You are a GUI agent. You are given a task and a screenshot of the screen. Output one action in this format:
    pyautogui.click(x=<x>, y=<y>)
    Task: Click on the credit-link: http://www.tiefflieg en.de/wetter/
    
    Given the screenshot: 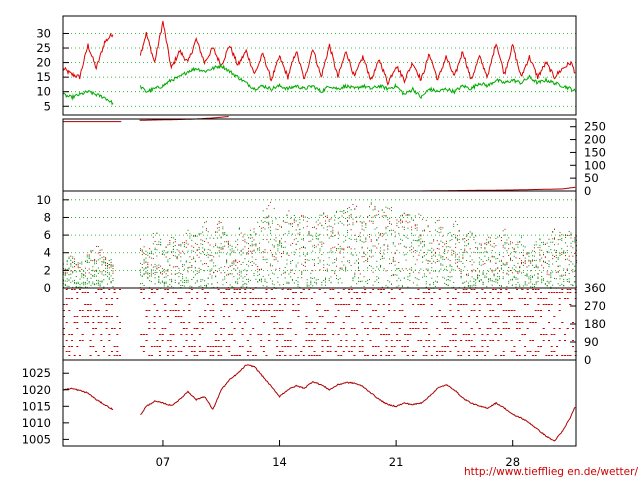 What is the action you would take?
    pyautogui.click(x=551, y=472)
    